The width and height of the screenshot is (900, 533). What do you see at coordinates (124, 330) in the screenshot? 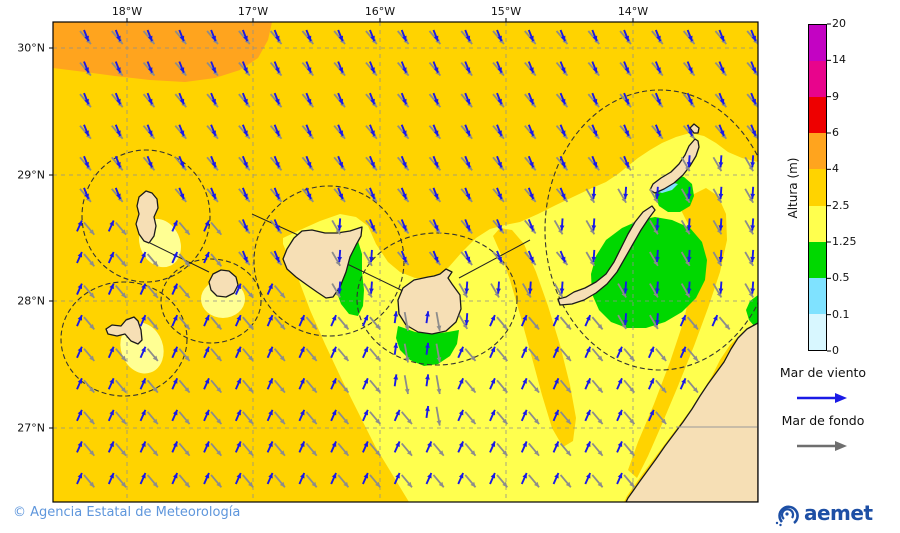
I see `island-el-hierro` at bounding box center [124, 330].